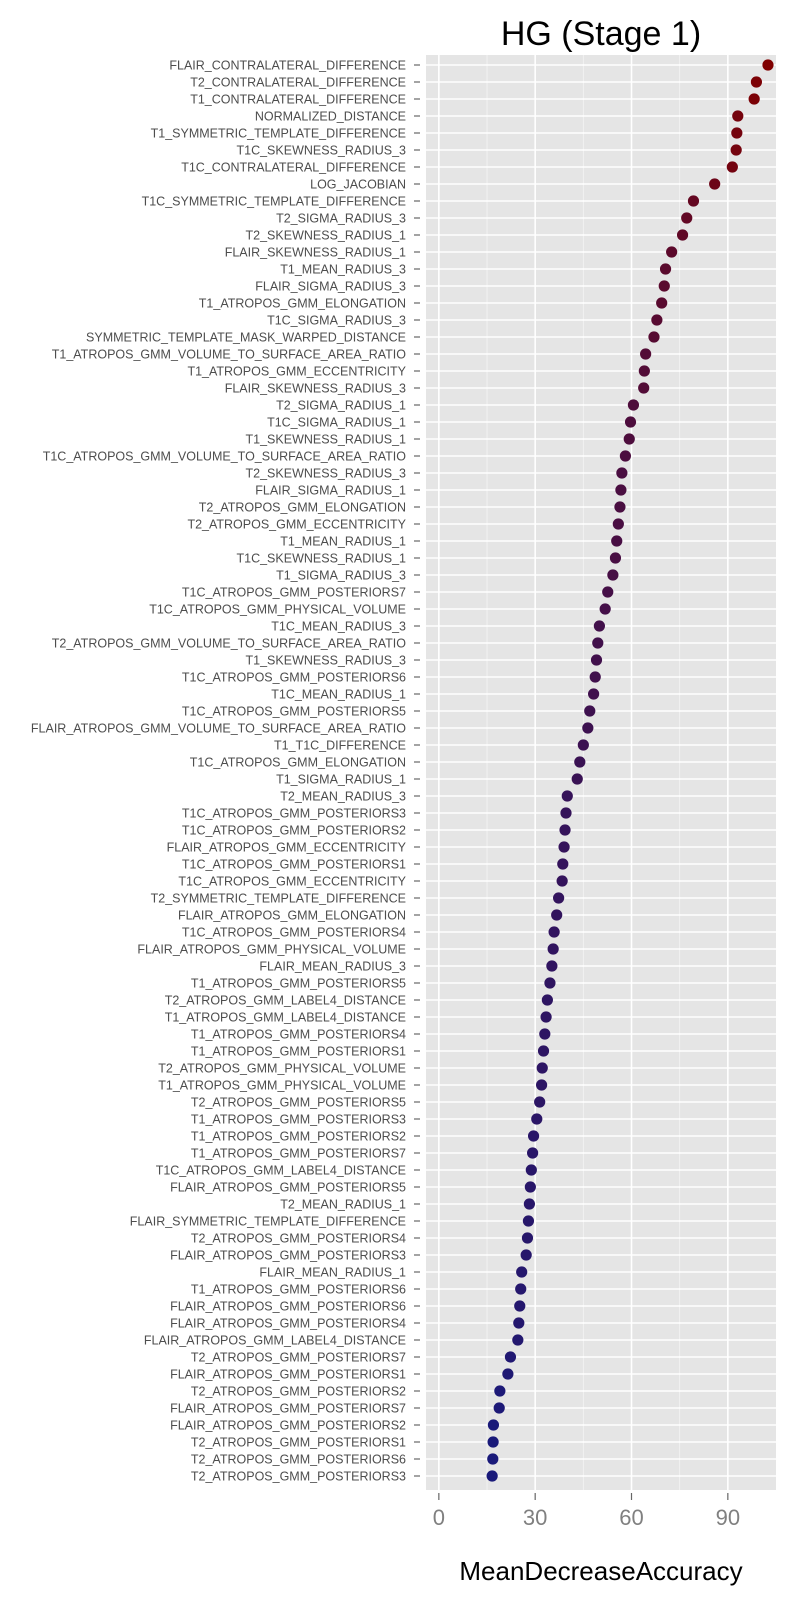 Image resolution: width=800 pixels, height=1600 pixels. Describe the element at coordinates (294, 932) in the screenshot. I see `y-tick-label: T1C_ATROPOS_GMM_POSTERIORS4` at that location.